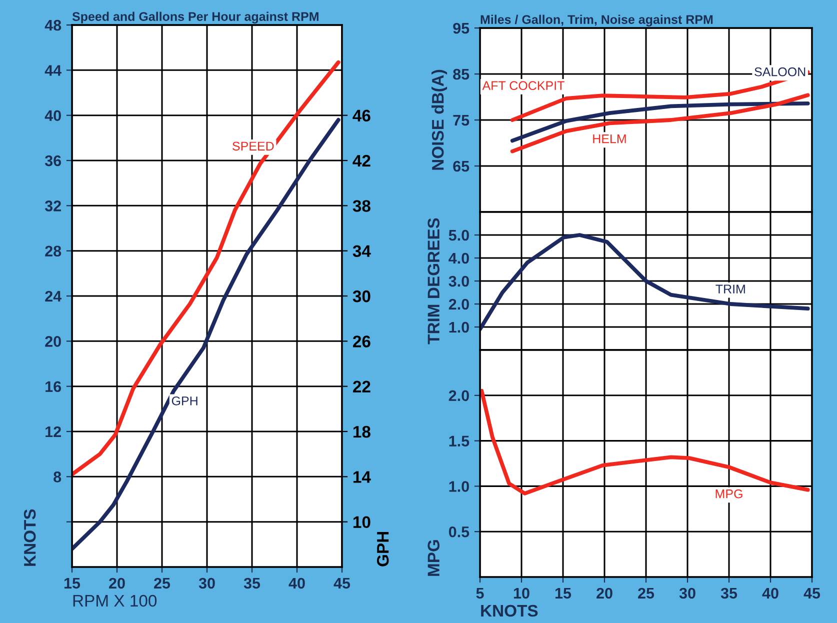  Describe the element at coordinates (361, 160) in the screenshot. I see `y2-tick-label: 42` at that location.